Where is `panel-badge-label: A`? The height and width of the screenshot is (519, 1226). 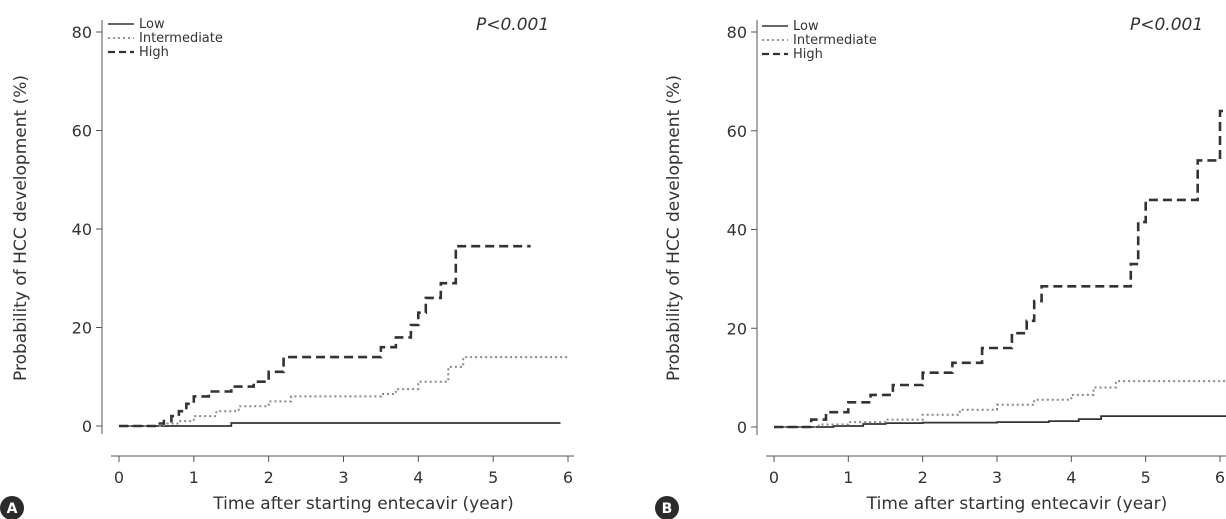 panel-badge-label: A is located at coordinates (12, 509).